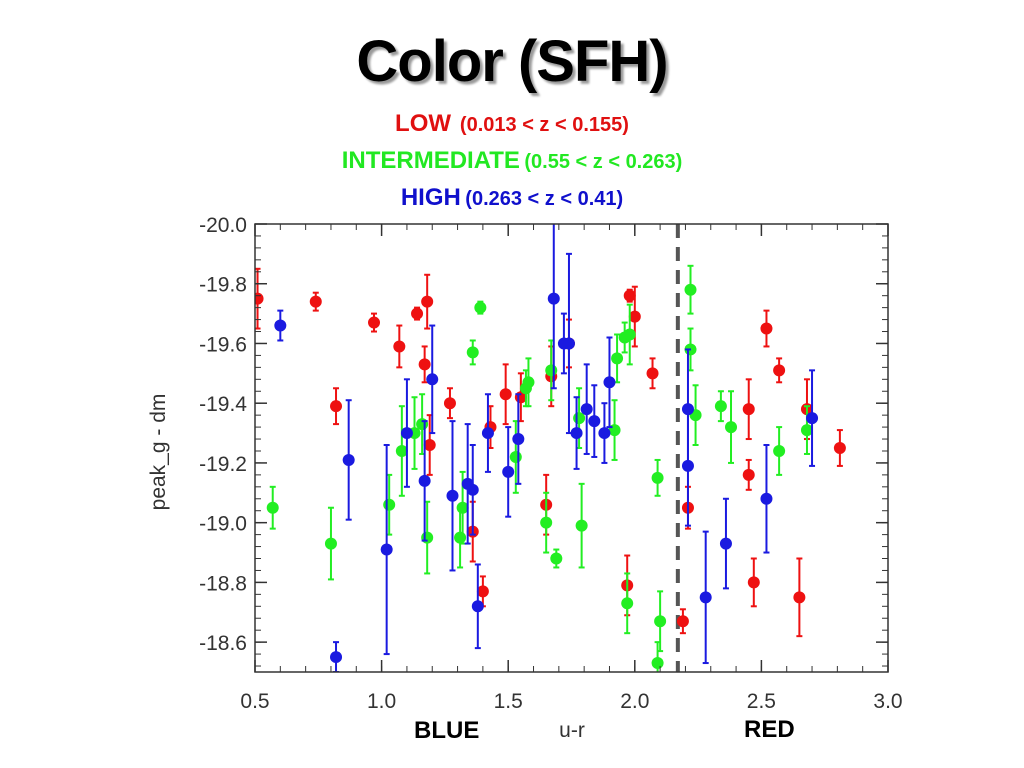 The height and width of the screenshot is (768, 1024). What do you see at coordinates (544, 199) in the screenshot?
I see `subtitle-high-range: (0.263 < z < 0.41)` at bounding box center [544, 199].